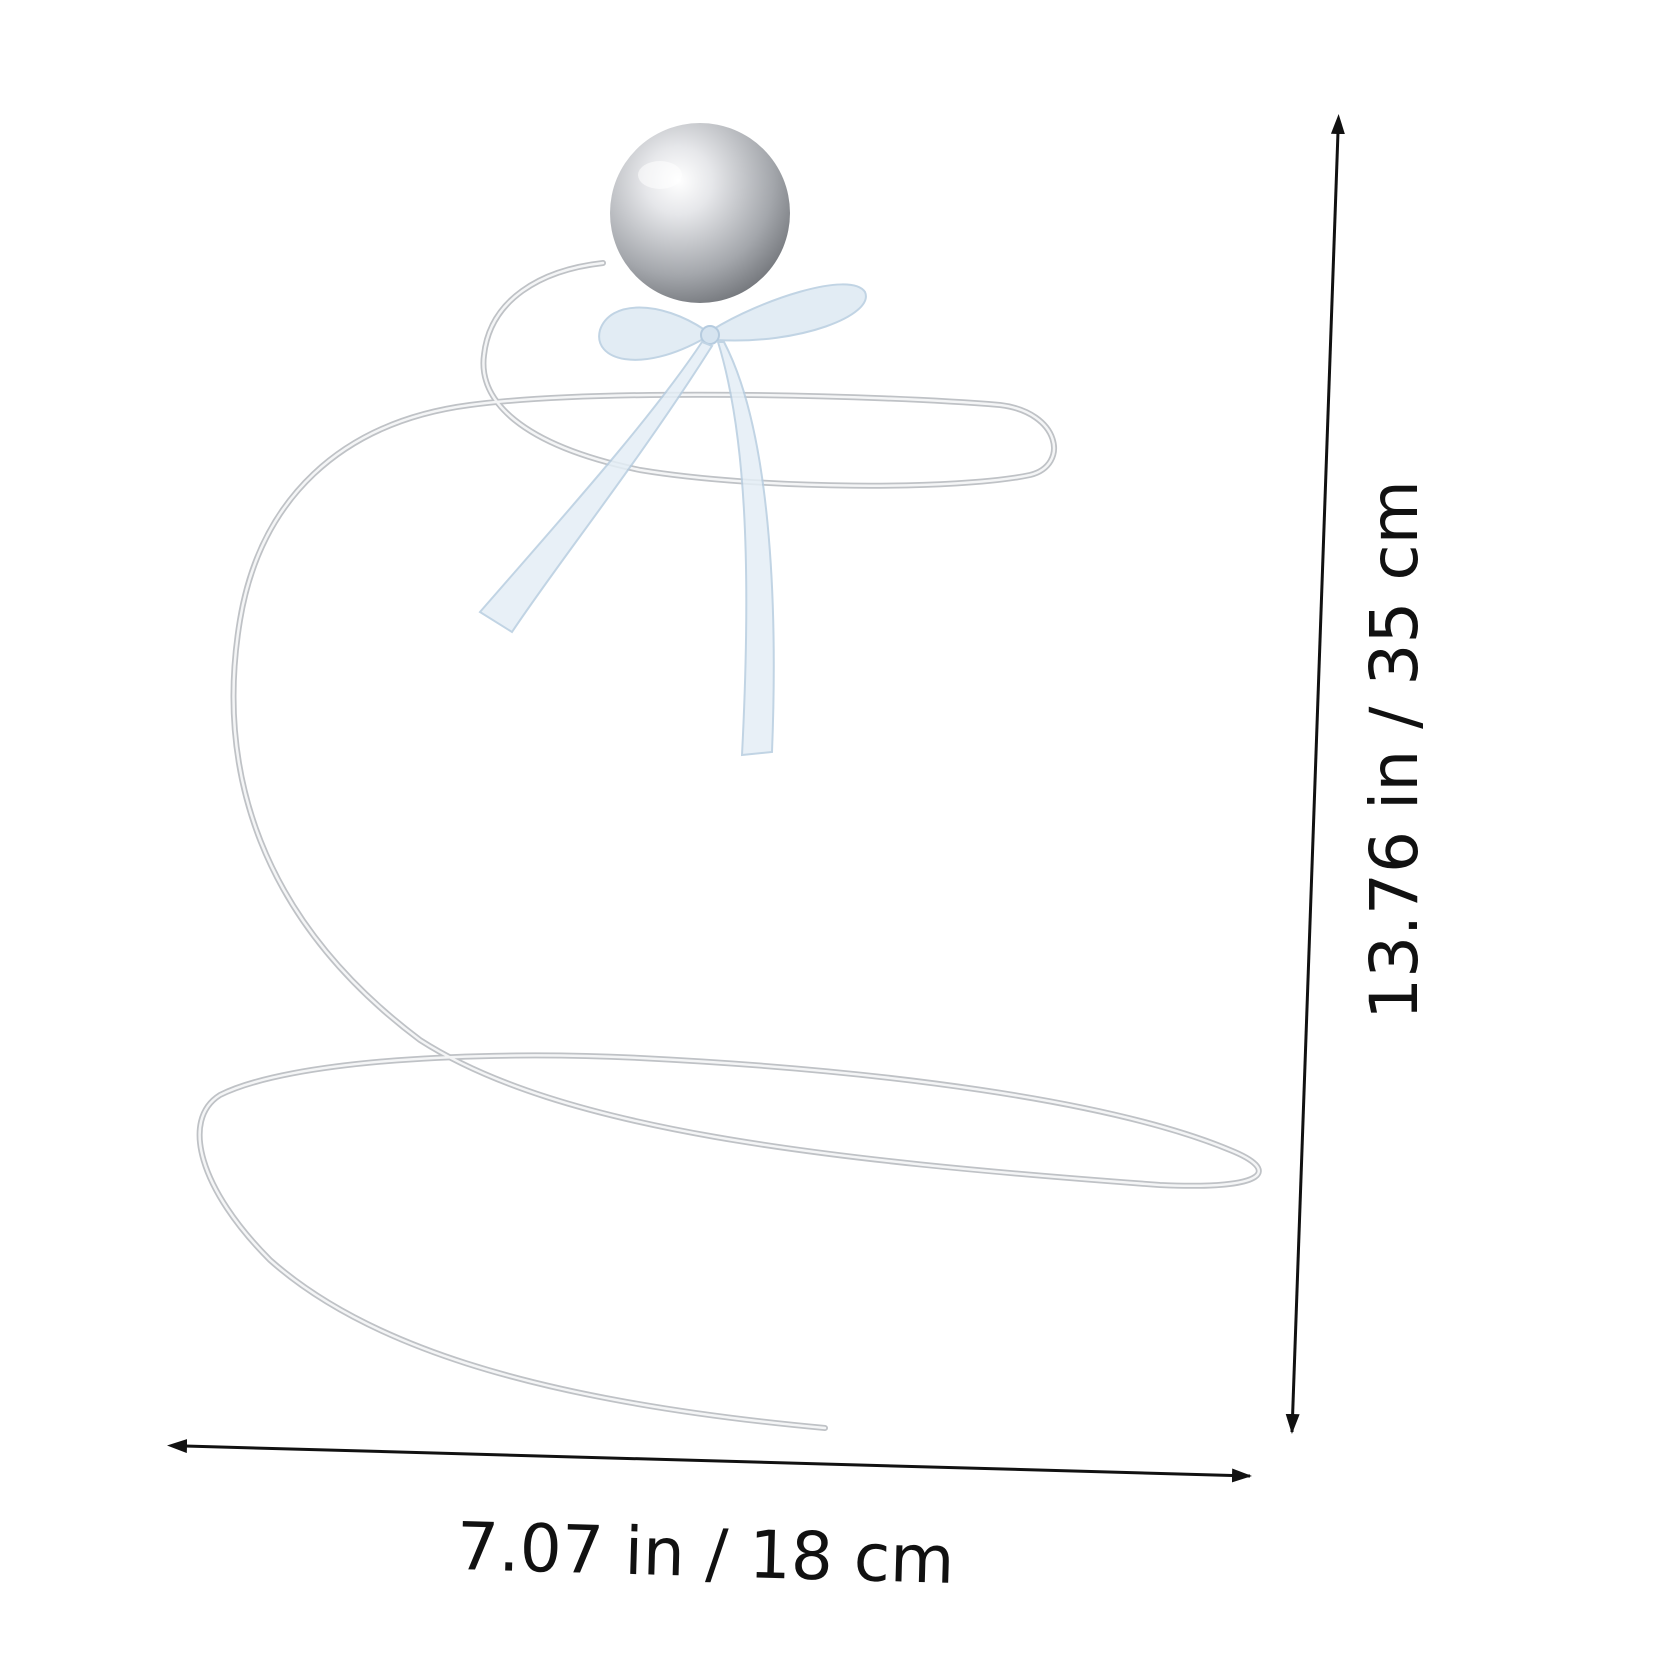 The width and height of the screenshot is (1659, 1659). I want to click on ribbon-bow, so click(672, 520).